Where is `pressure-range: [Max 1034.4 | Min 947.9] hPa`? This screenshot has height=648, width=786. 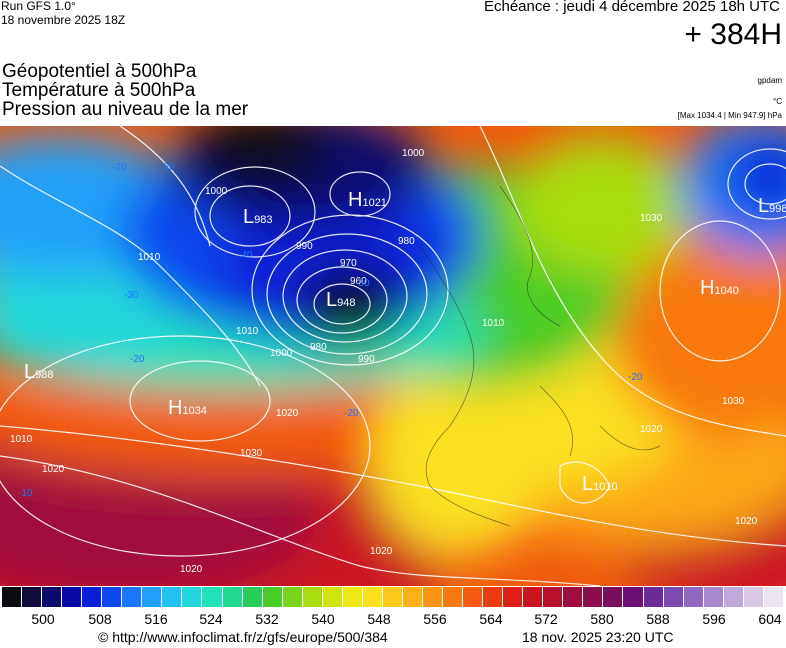
pressure-range: [Max 1034.4 | Min 947.9] hPa is located at coordinates (729, 115).